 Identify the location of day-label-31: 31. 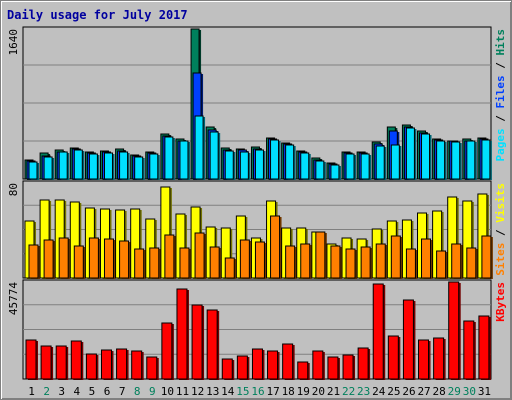
(484, 391).